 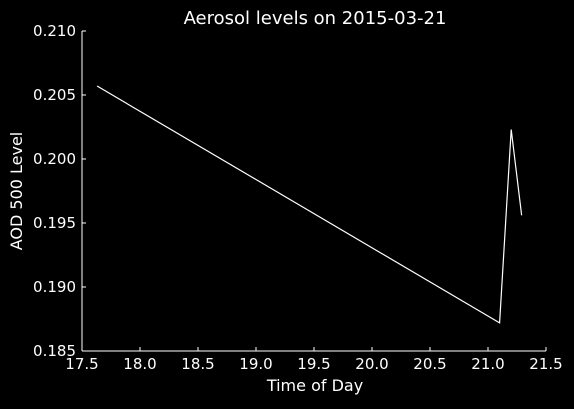 What do you see at coordinates (315, 18) in the screenshot?
I see `chart-title: Aerosol levels on 2015-03-21` at bounding box center [315, 18].